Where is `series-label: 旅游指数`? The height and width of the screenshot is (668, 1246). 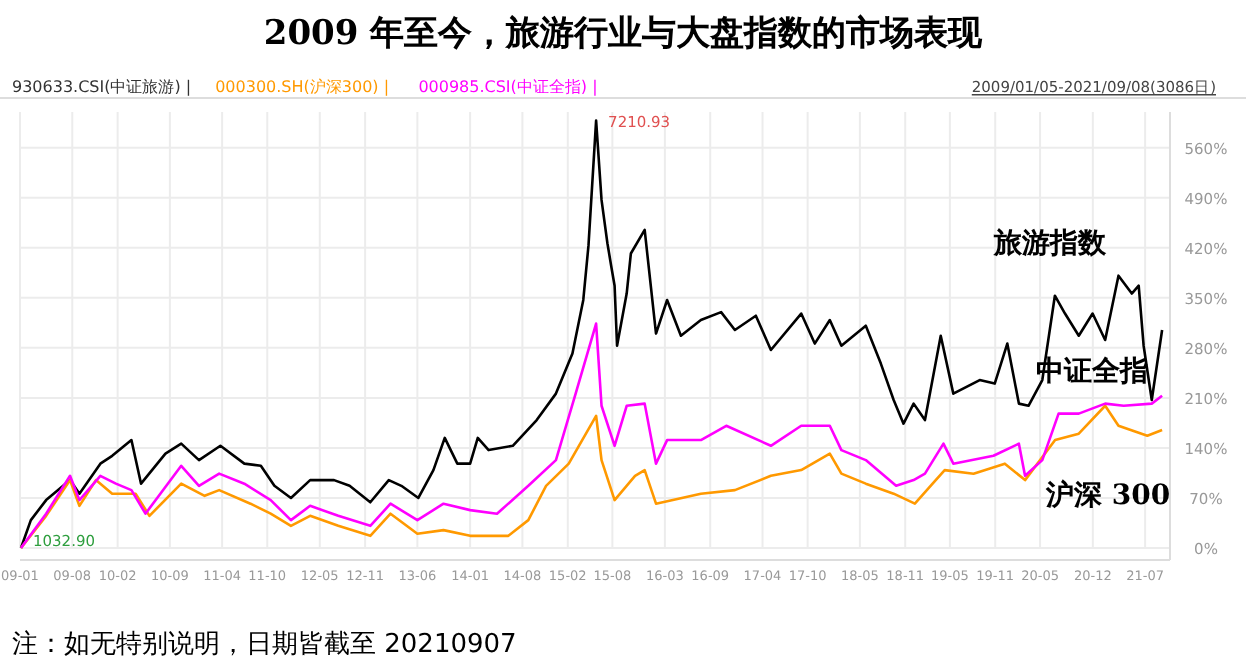 series-label: 旅游指数 is located at coordinates (1050, 244).